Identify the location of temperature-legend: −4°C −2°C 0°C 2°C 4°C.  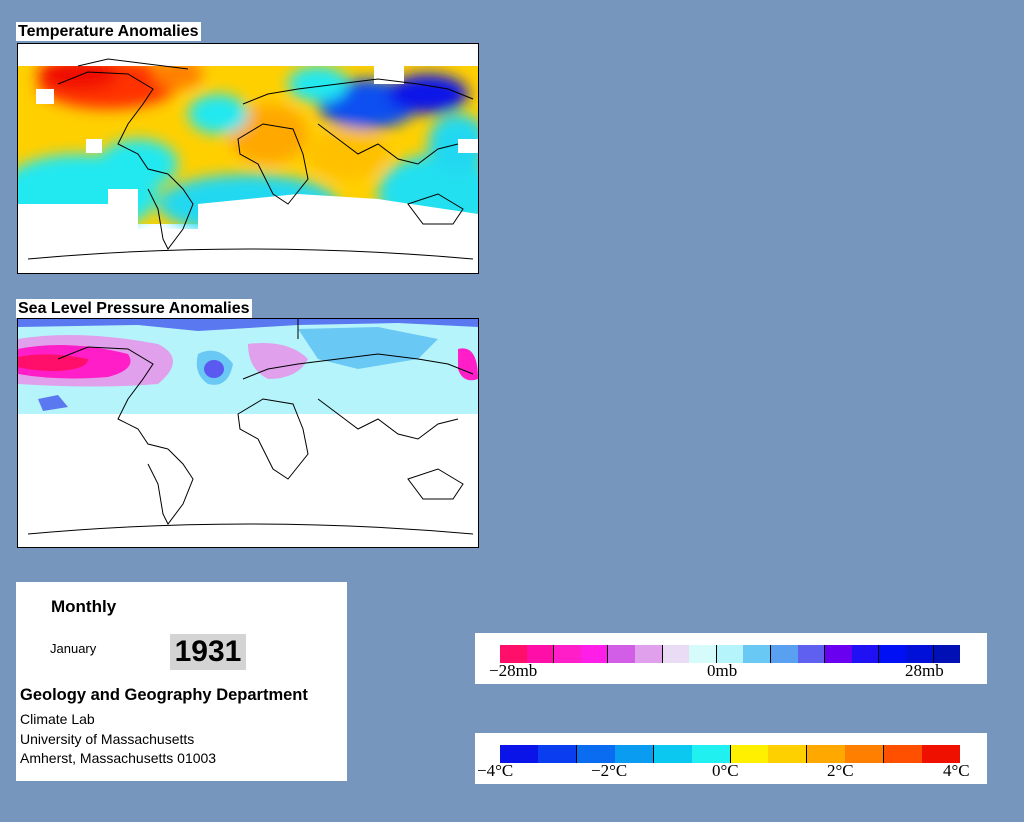
(731, 758).